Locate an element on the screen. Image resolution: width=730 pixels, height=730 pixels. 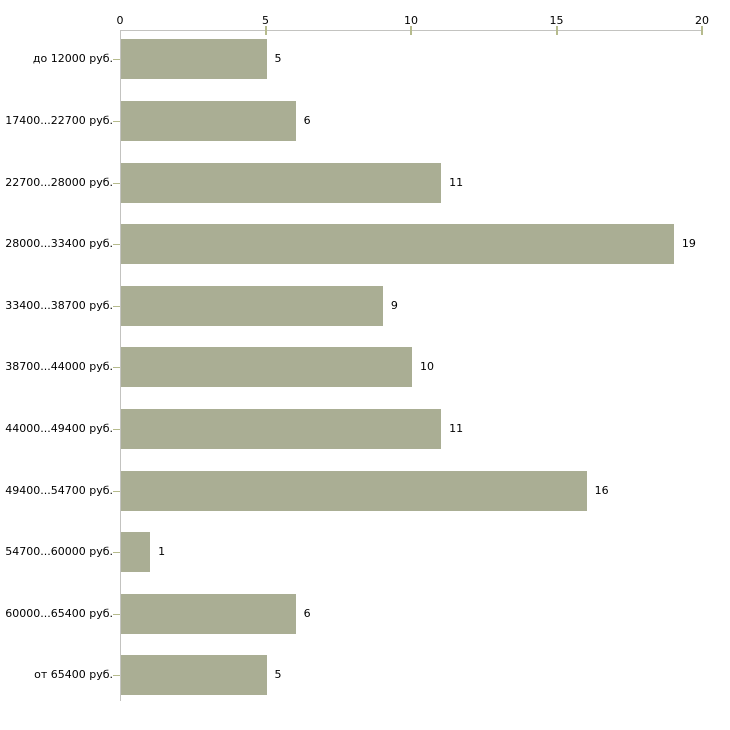
category-label: 49400...54700 руб. is located at coordinates (59, 490).